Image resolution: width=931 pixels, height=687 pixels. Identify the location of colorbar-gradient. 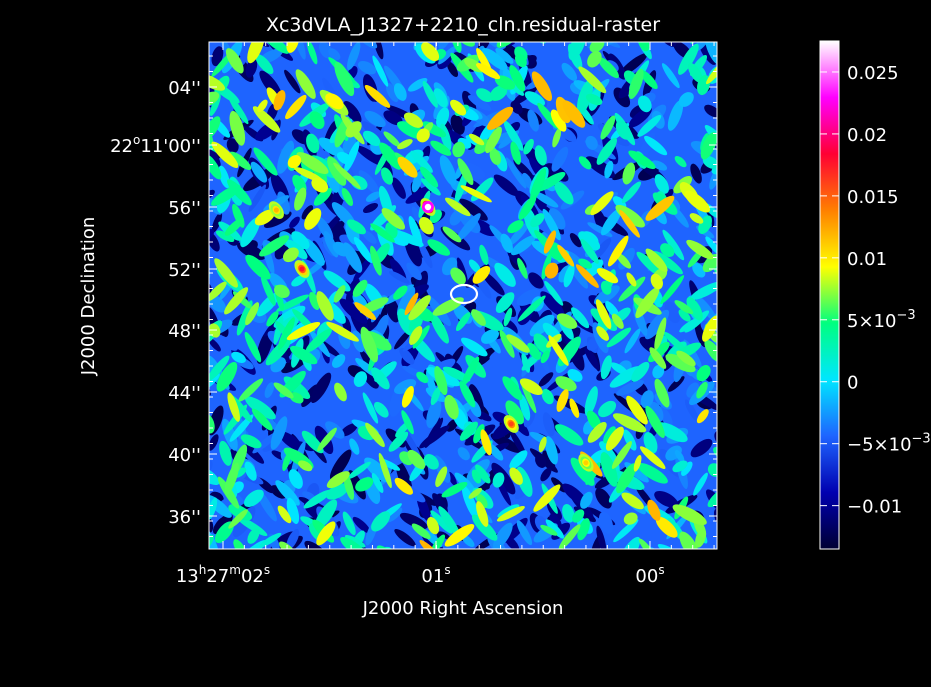
(829, 295).